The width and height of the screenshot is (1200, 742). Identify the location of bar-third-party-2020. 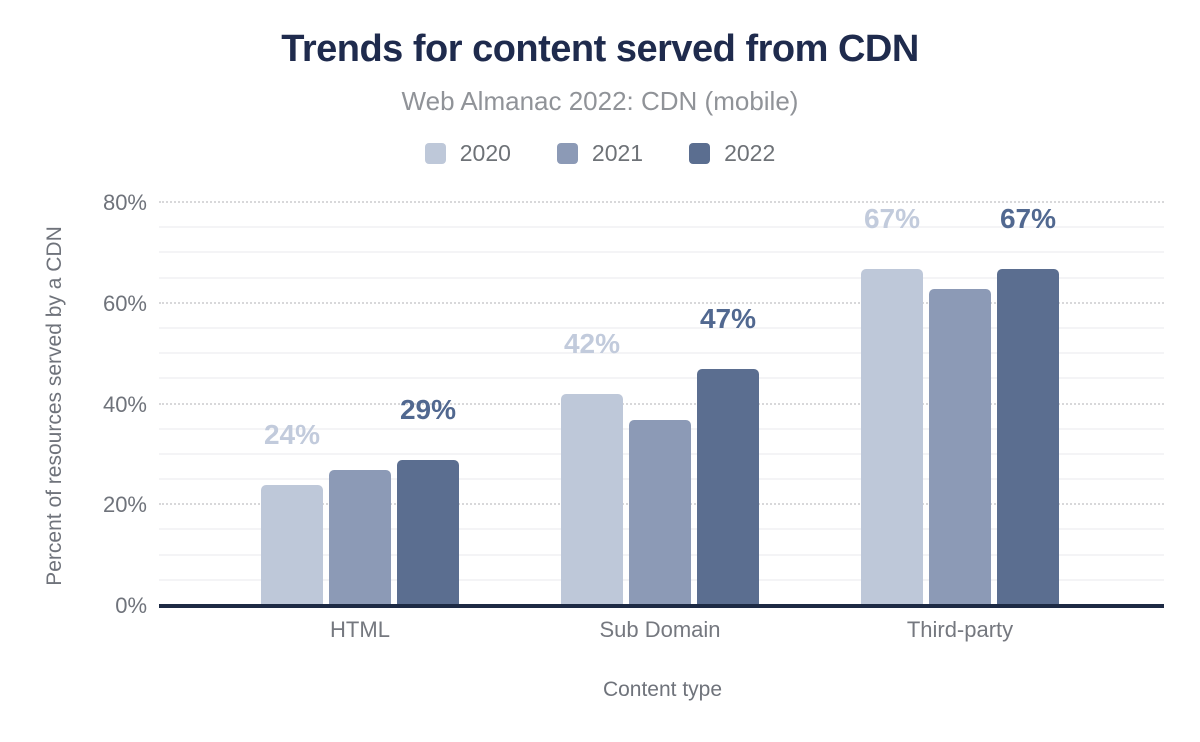
(892, 437).